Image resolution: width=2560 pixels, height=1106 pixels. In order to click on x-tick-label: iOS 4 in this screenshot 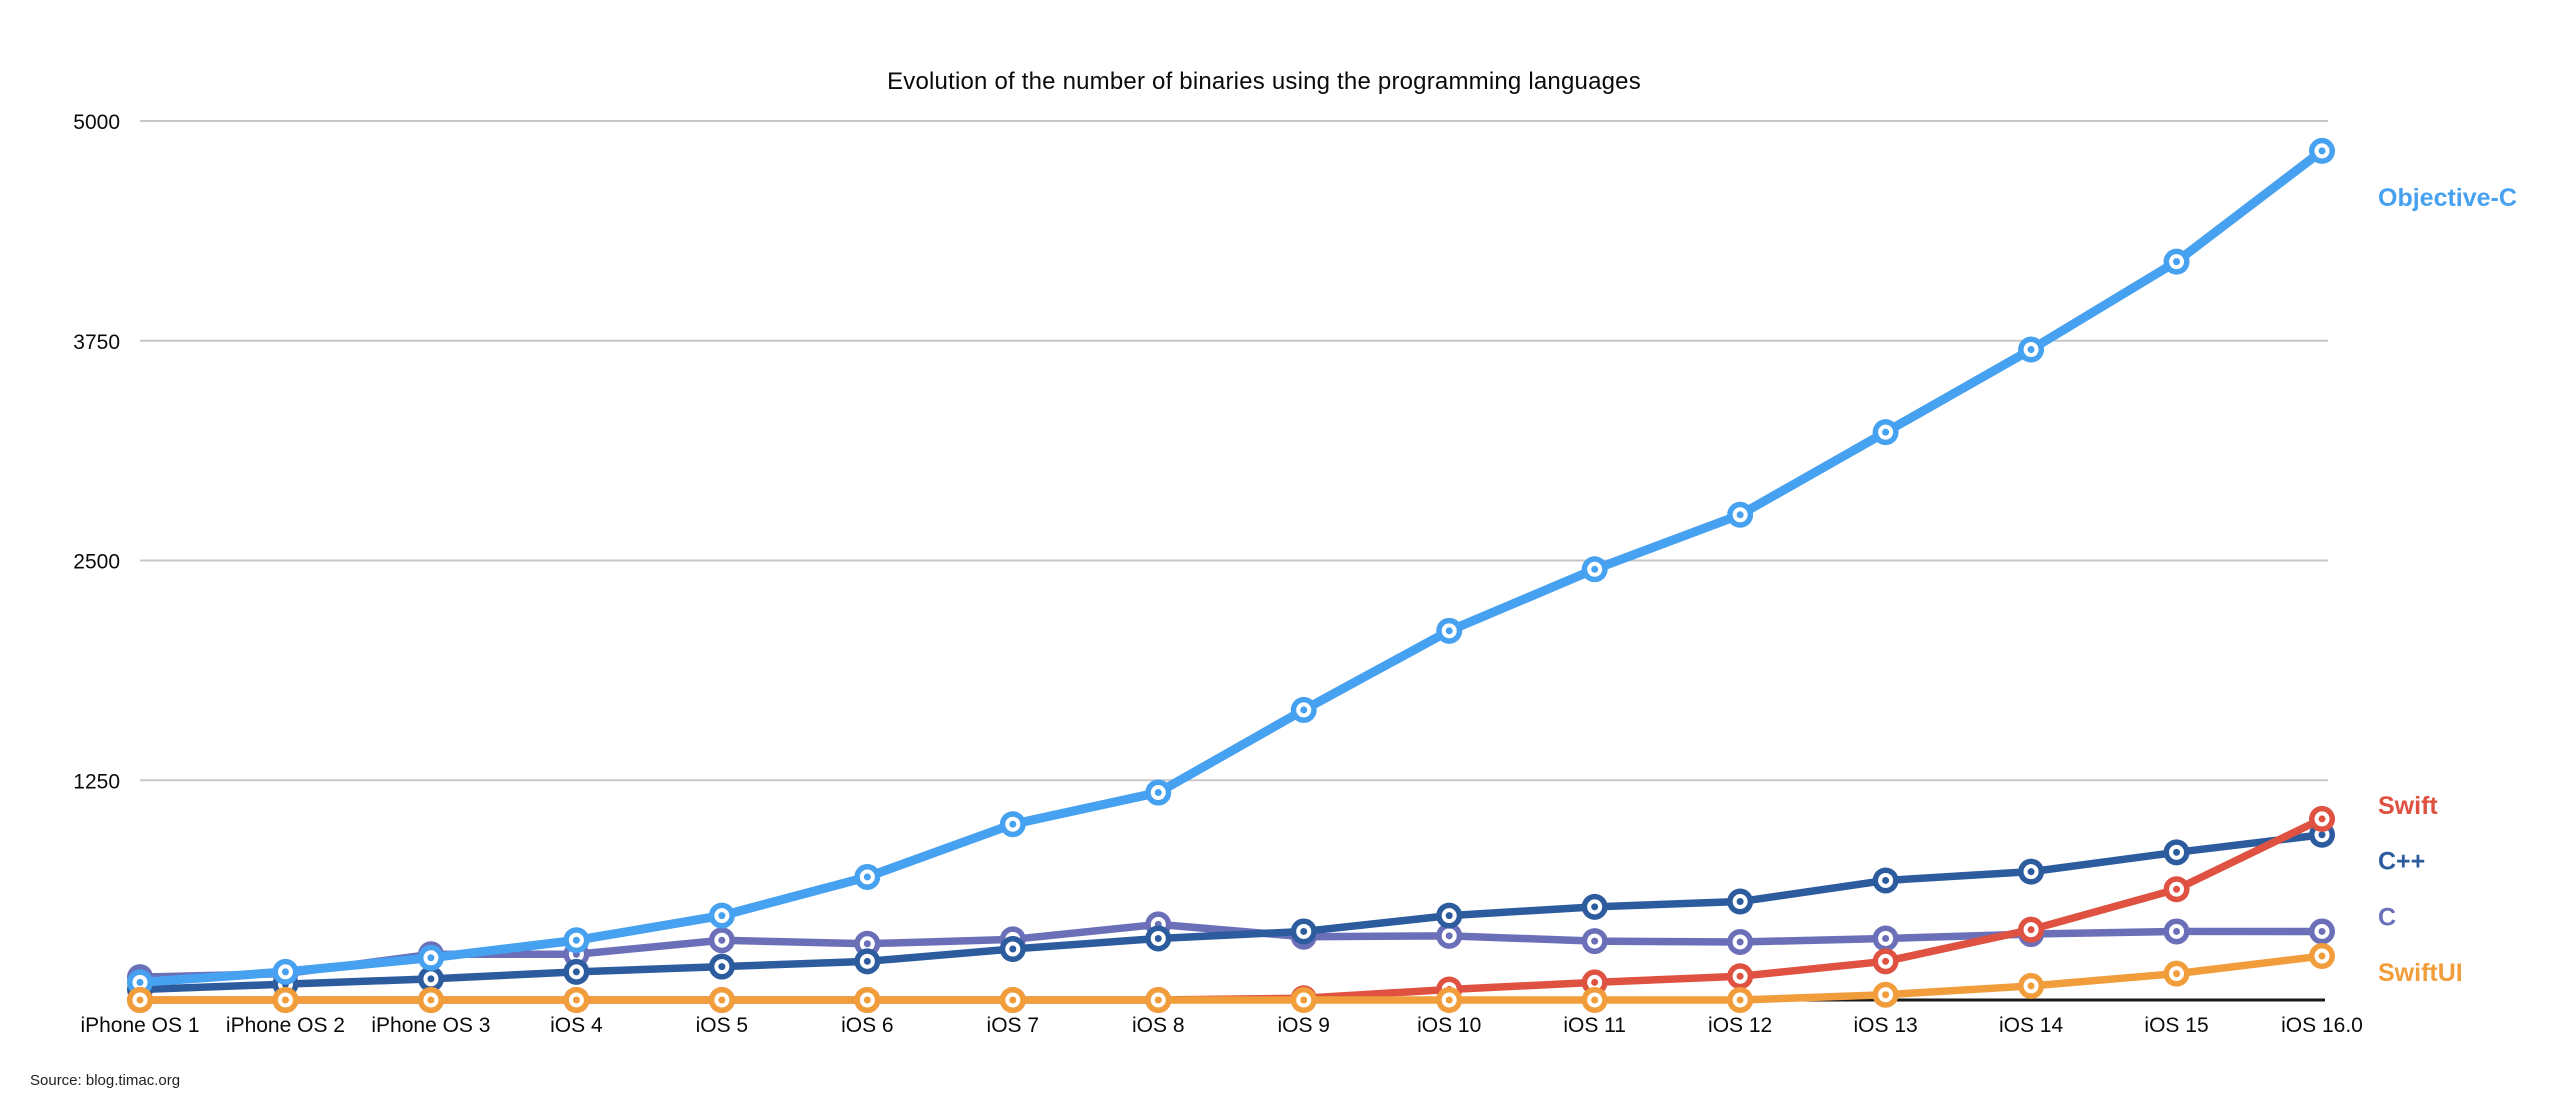, I will do `click(576, 1025)`.